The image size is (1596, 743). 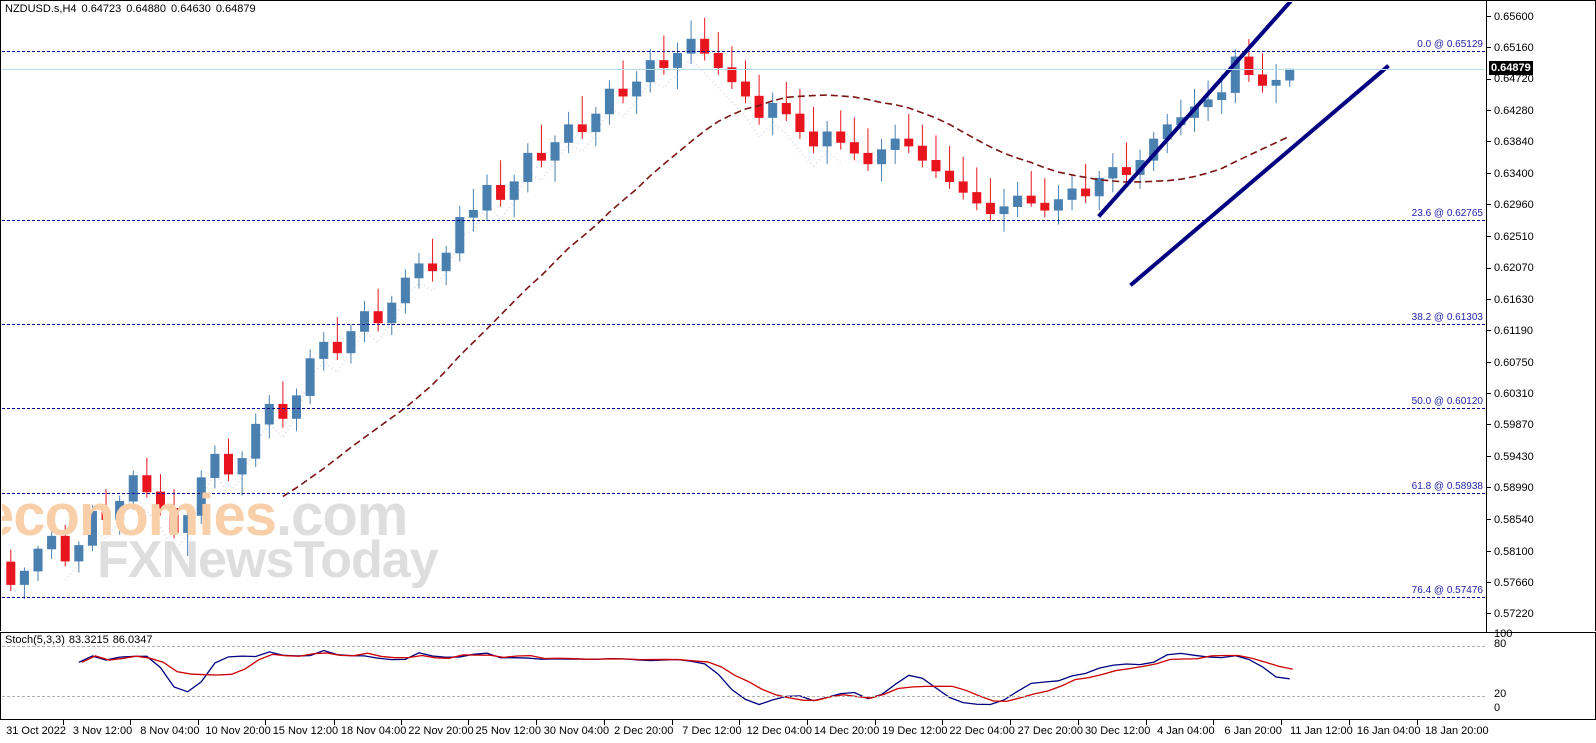 What do you see at coordinates (779, 731) in the screenshot?
I see `time-tick-label: 12 Dec 04:00` at bounding box center [779, 731].